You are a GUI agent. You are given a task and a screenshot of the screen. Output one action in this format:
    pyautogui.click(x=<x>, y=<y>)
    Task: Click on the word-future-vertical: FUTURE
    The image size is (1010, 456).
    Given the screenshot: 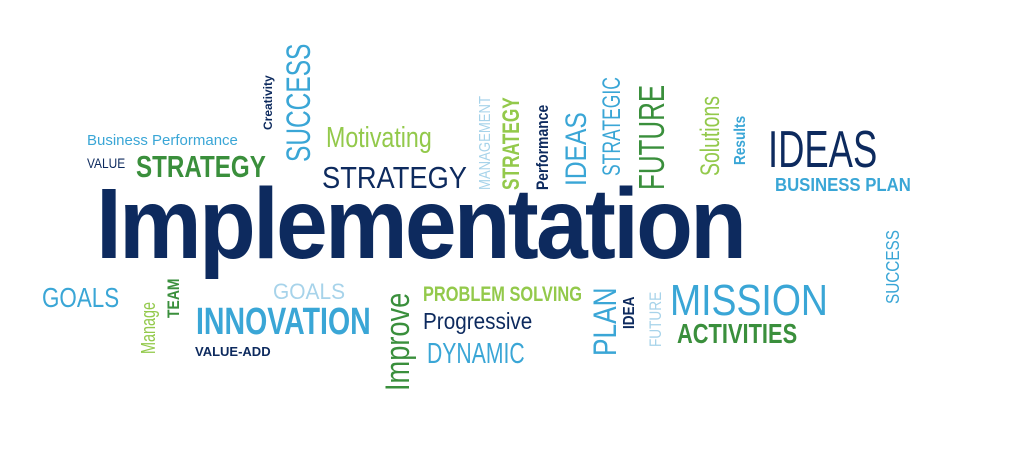 What is the action you would take?
    pyautogui.click(x=651, y=137)
    